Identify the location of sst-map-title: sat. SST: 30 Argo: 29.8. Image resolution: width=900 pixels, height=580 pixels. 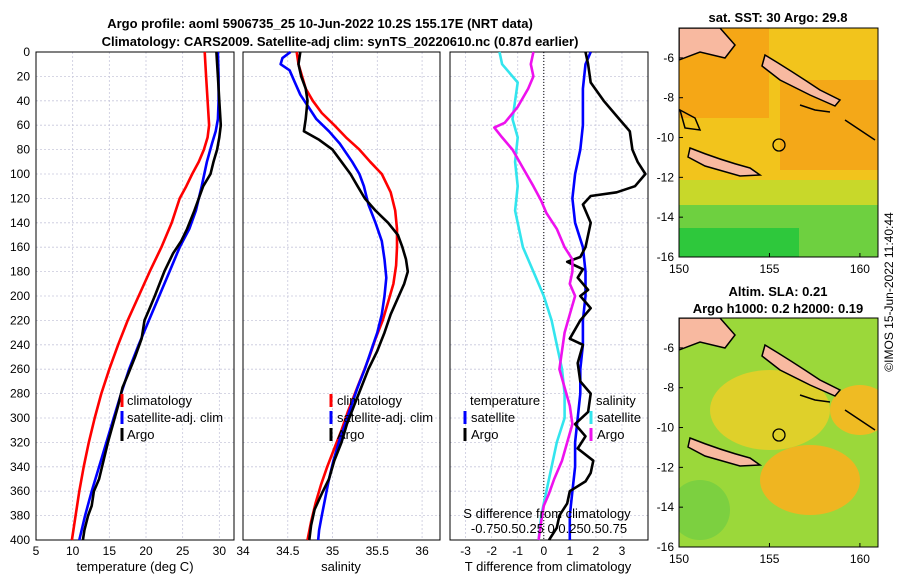
(778, 17).